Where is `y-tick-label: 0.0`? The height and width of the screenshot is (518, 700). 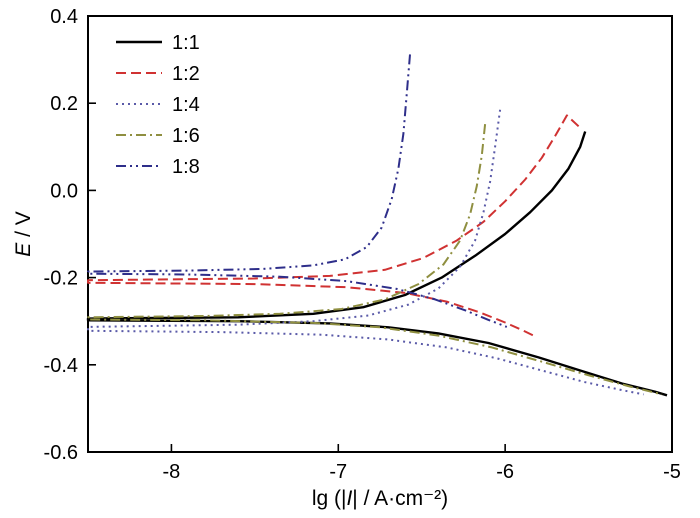 y-tick-label: 0.0 is located at coordinates (64, 191).